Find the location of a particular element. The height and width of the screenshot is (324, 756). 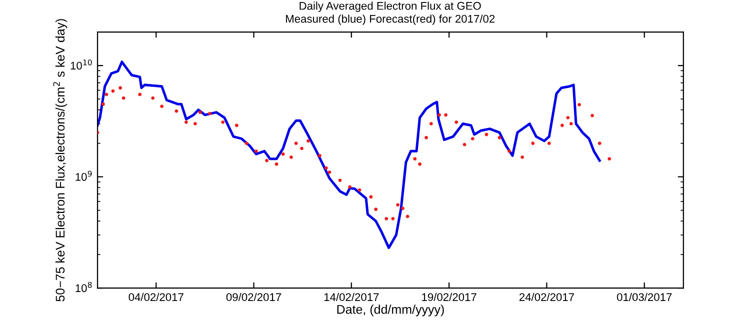

x-tick-label: 09/02/2017 is located at coordinates (254, 297).